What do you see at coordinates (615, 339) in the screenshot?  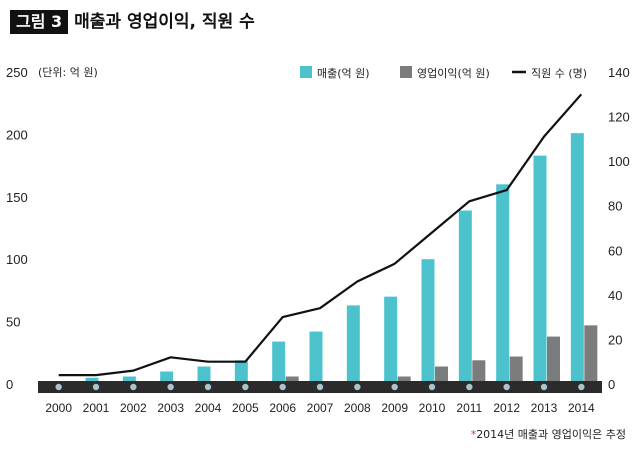 I see `right-axis-tick-label: 20` at bounding box center [615, 339].